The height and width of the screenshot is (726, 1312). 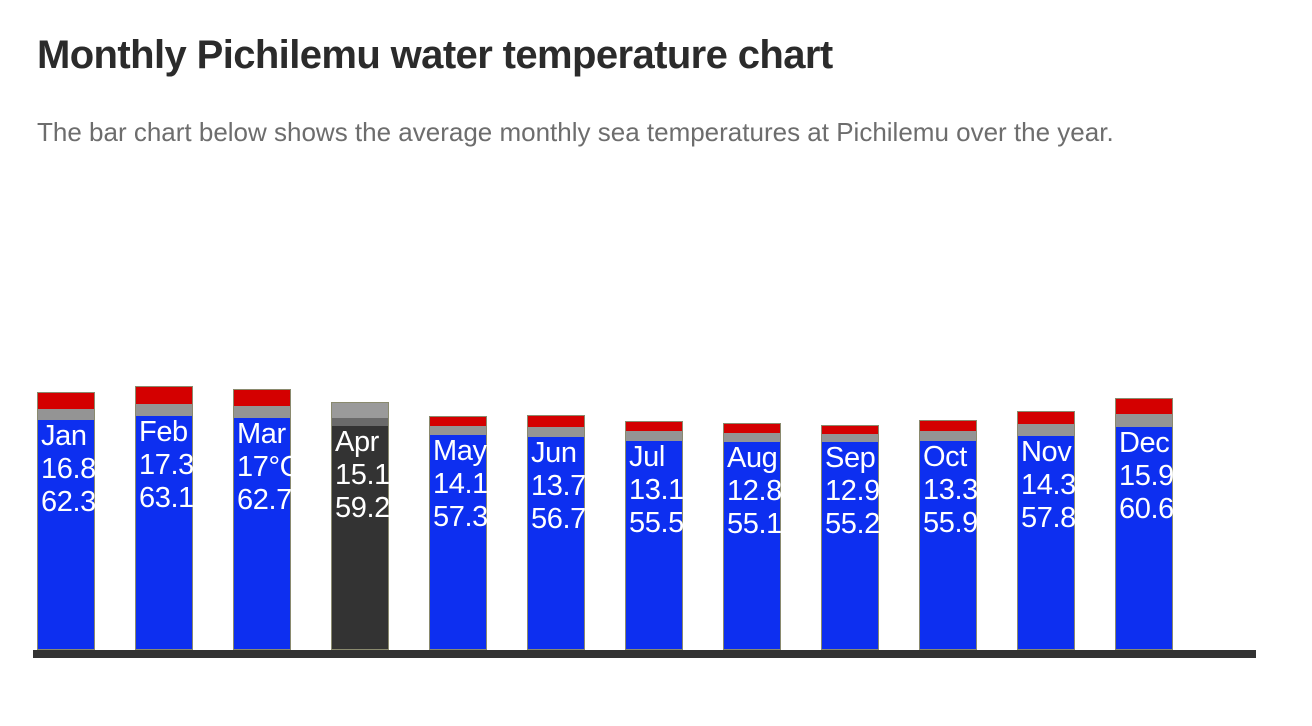 I want to click on chart-bar-may, so click(x=458, y=533).